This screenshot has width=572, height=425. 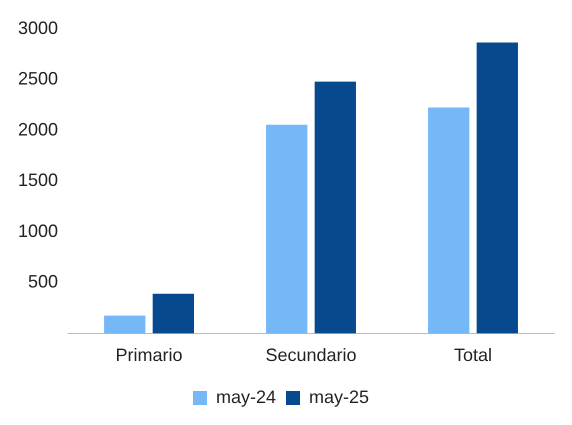 What do you see at coordinates (149, 355) in the screenshot?
I see `x-tick-label: Primario` at bounding box center [149, 355].